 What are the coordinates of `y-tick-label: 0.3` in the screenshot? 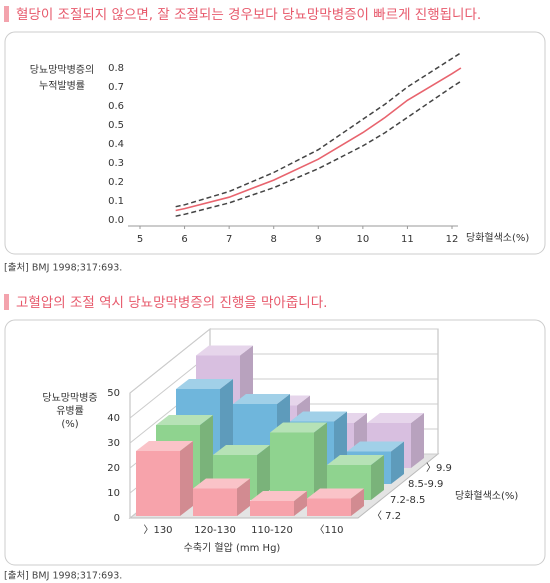 It's located at (116, 163).